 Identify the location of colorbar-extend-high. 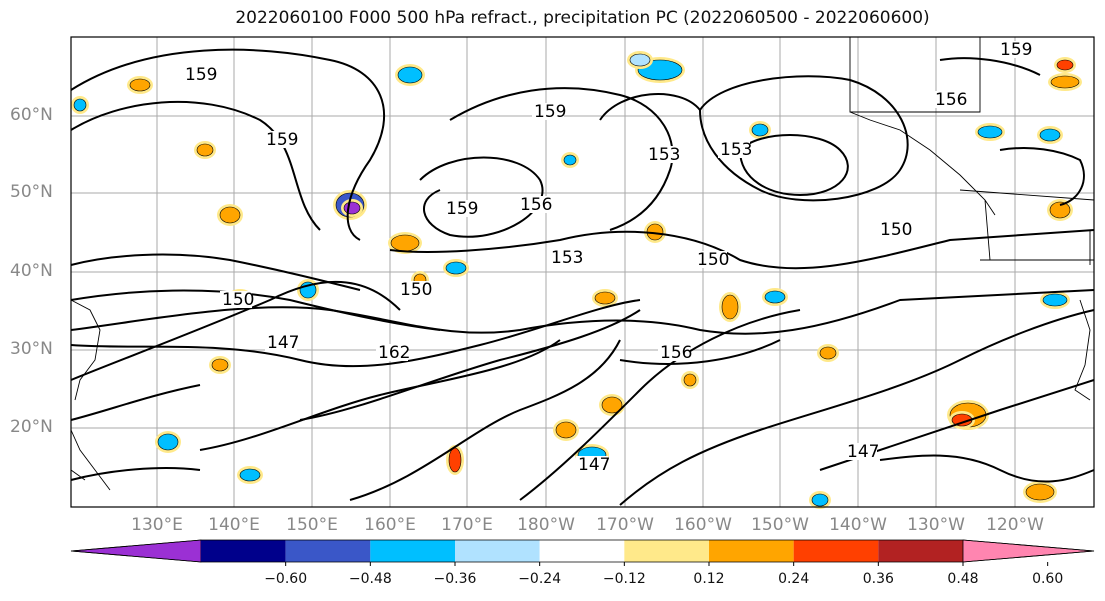
(1028, 551).